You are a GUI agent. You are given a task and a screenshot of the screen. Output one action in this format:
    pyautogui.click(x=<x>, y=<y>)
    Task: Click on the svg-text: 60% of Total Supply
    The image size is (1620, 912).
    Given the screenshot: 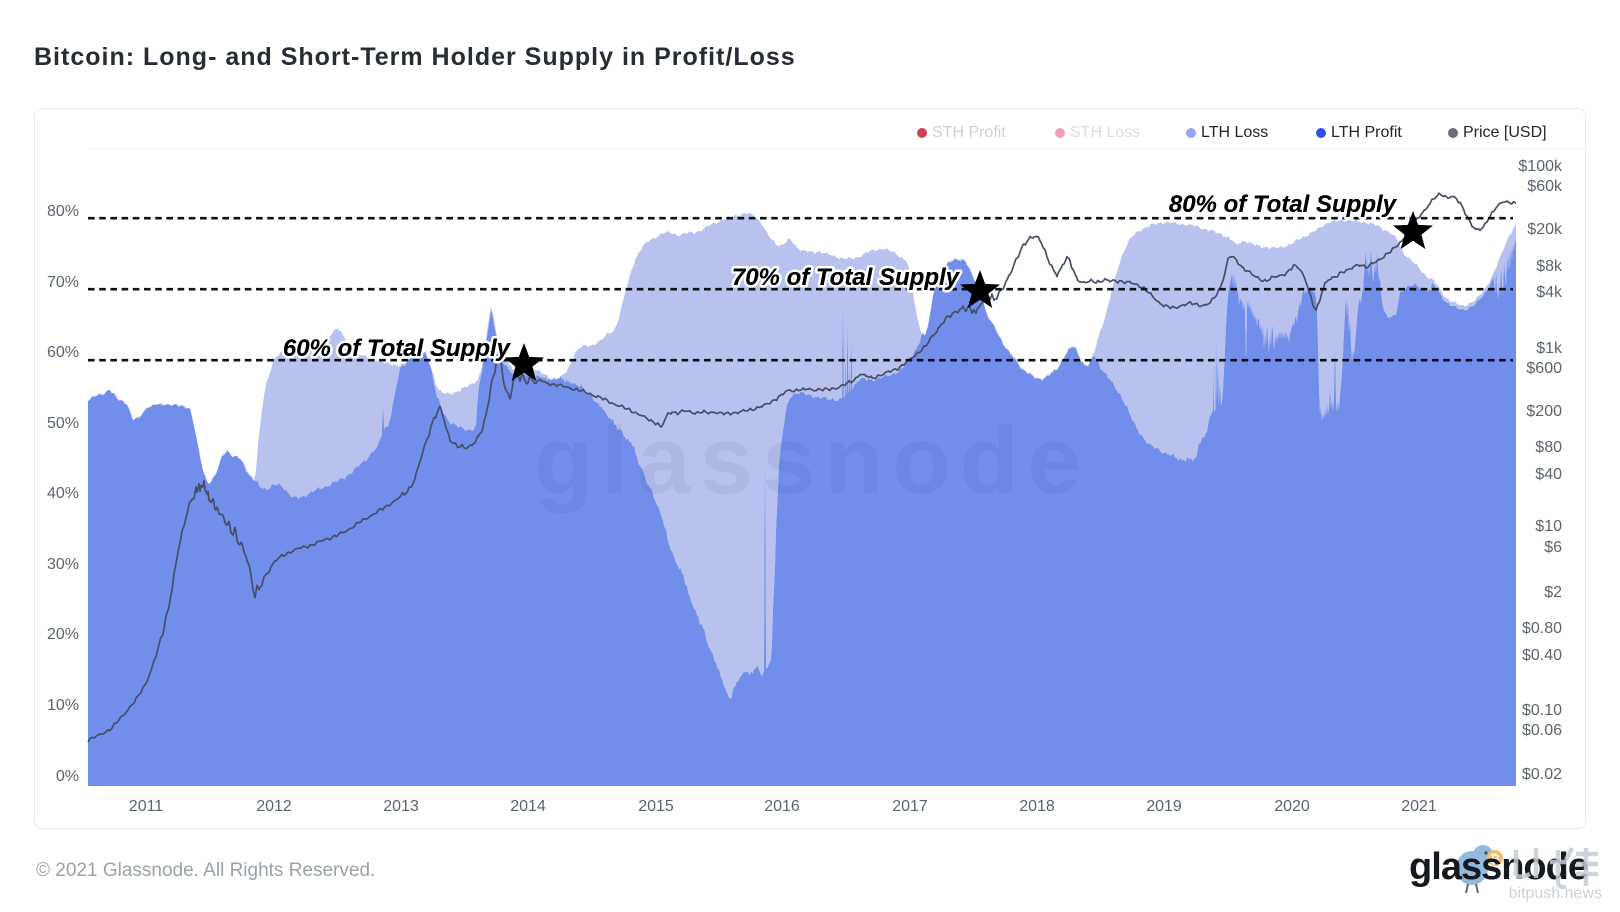 What is the action you would take?
    pyautogui.click(x=397, y=348)
    